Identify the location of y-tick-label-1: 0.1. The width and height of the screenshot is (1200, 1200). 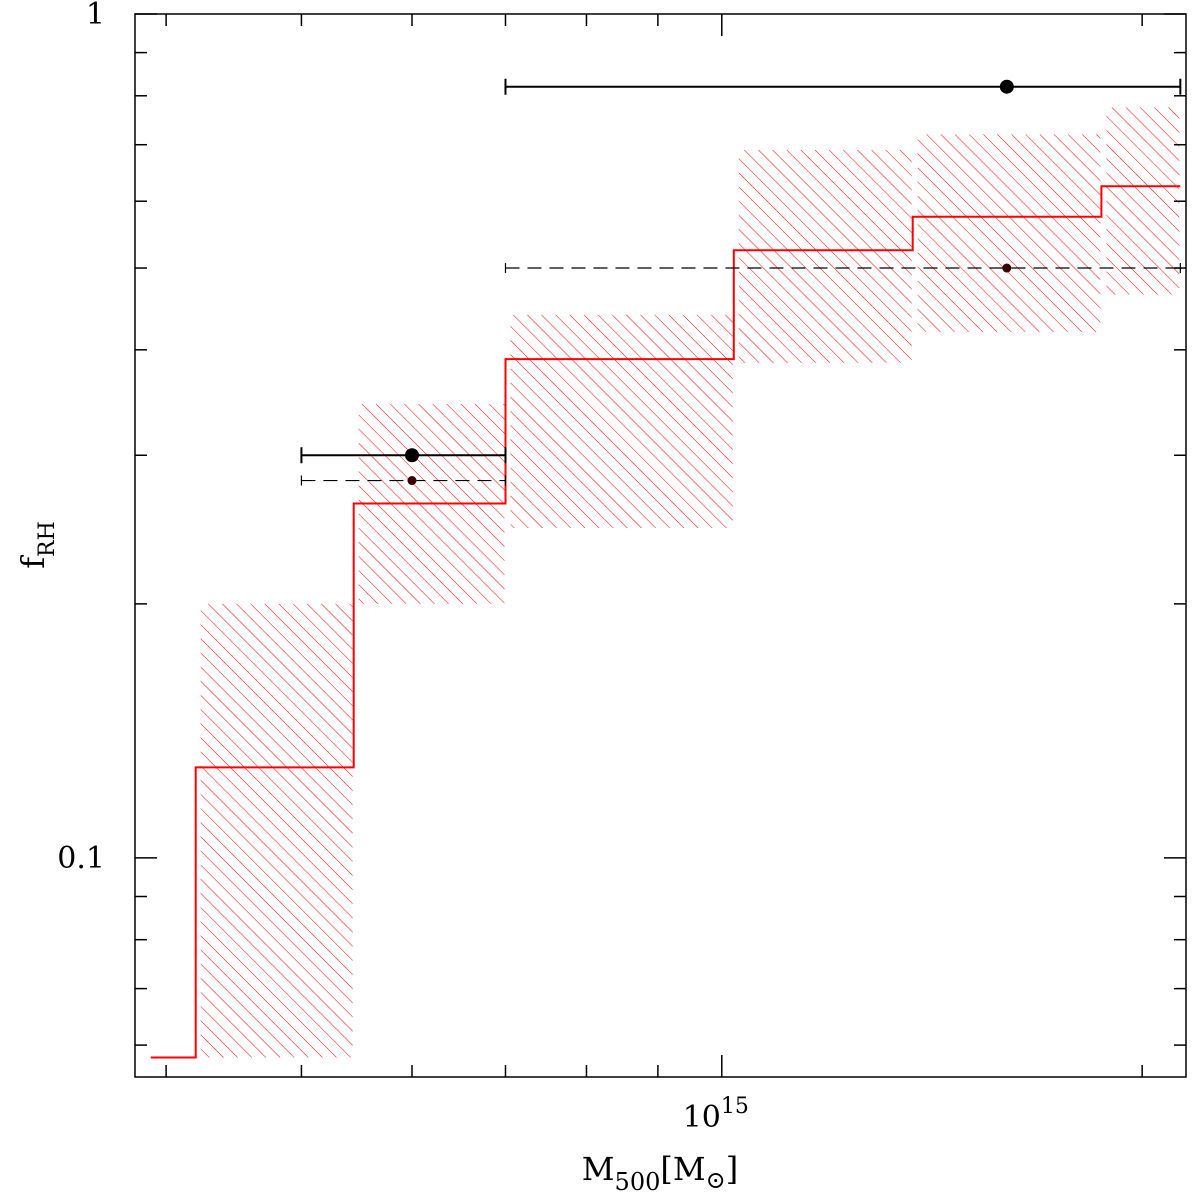
(81, 858).